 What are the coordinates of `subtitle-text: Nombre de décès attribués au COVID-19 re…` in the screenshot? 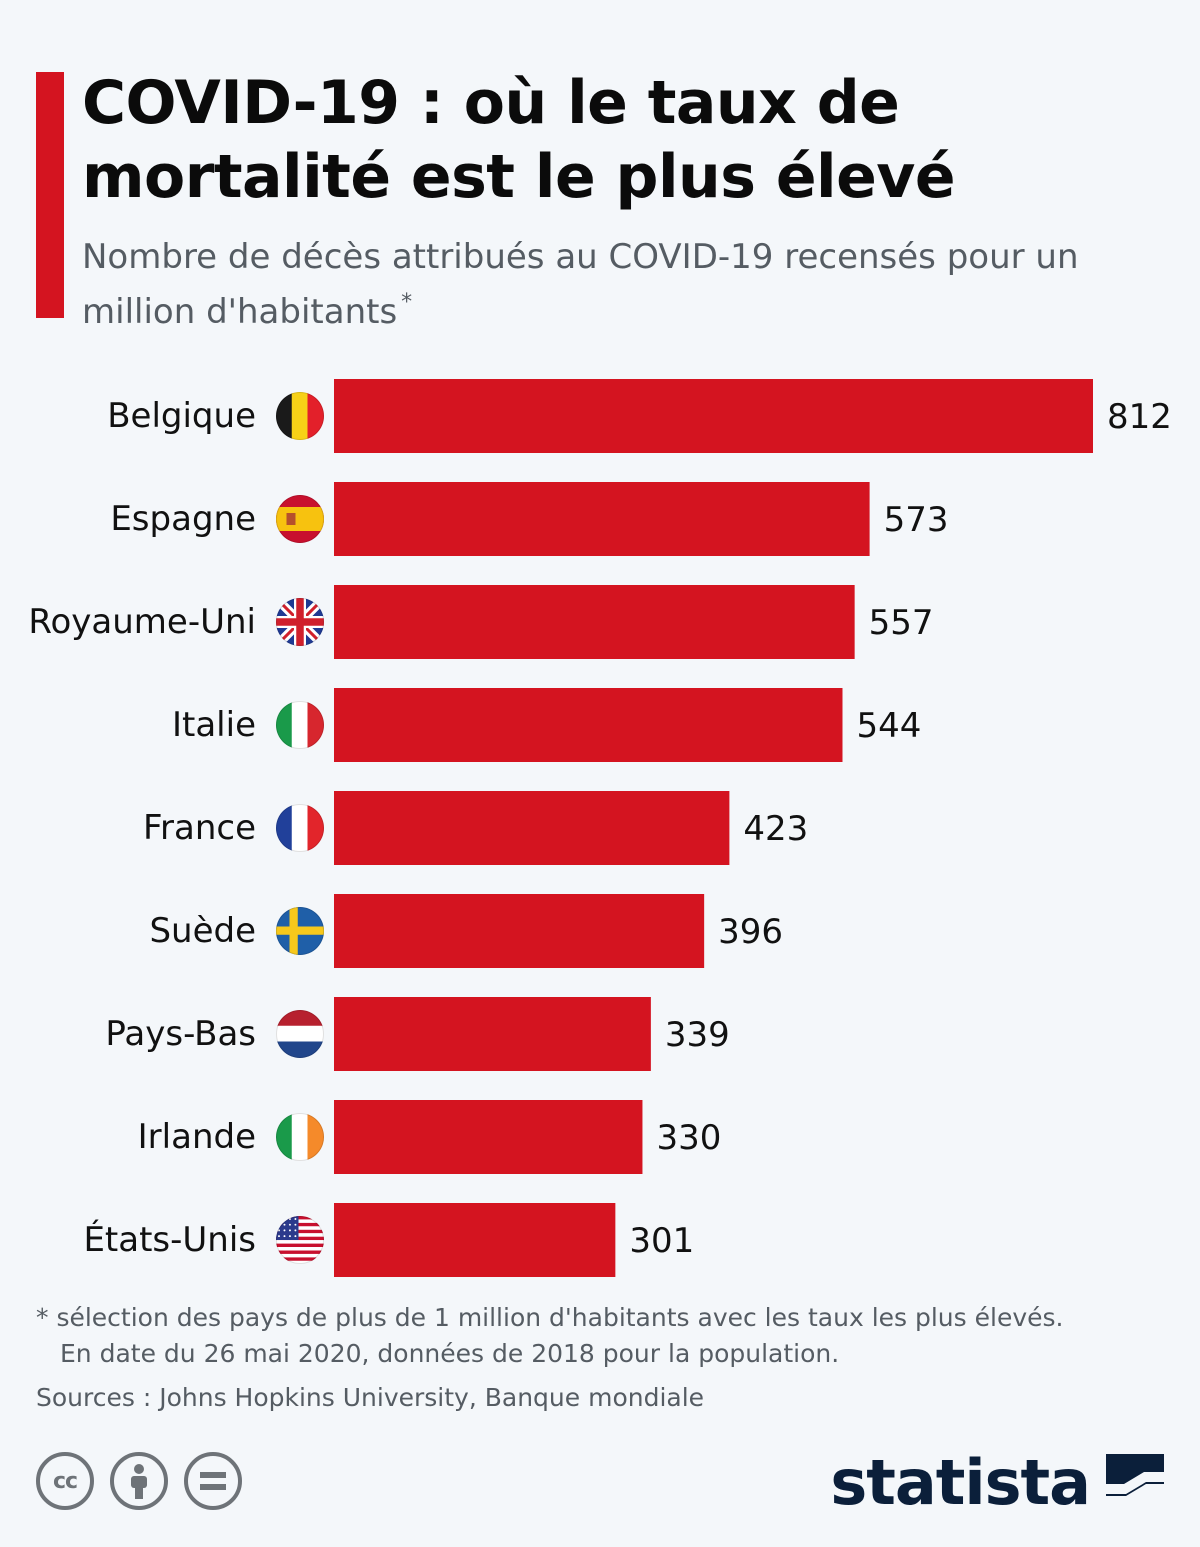 It's located at (580, 284).